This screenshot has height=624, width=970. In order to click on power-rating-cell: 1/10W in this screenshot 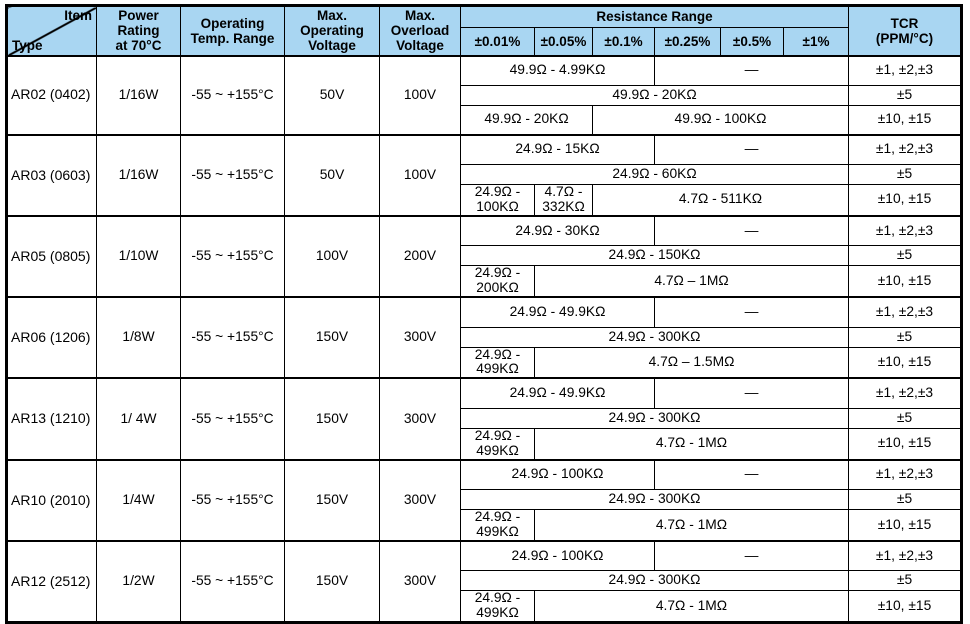, I will do `click(138, 256)`.